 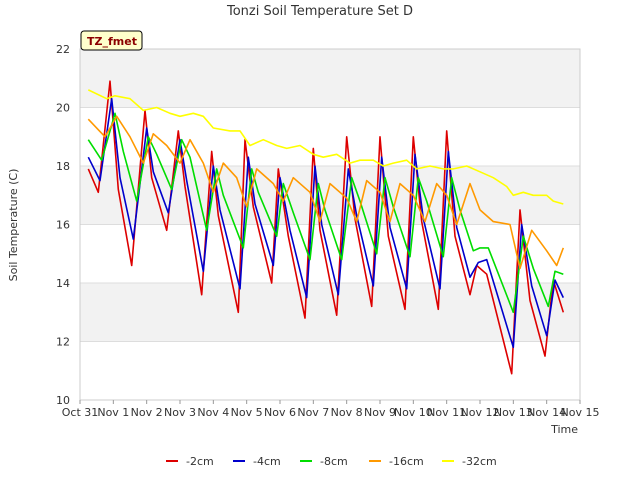 What do you see at coordinates (63, 108) in the screenshot?
I see `y-tick-label: 20` at bounding box center [63, 108].